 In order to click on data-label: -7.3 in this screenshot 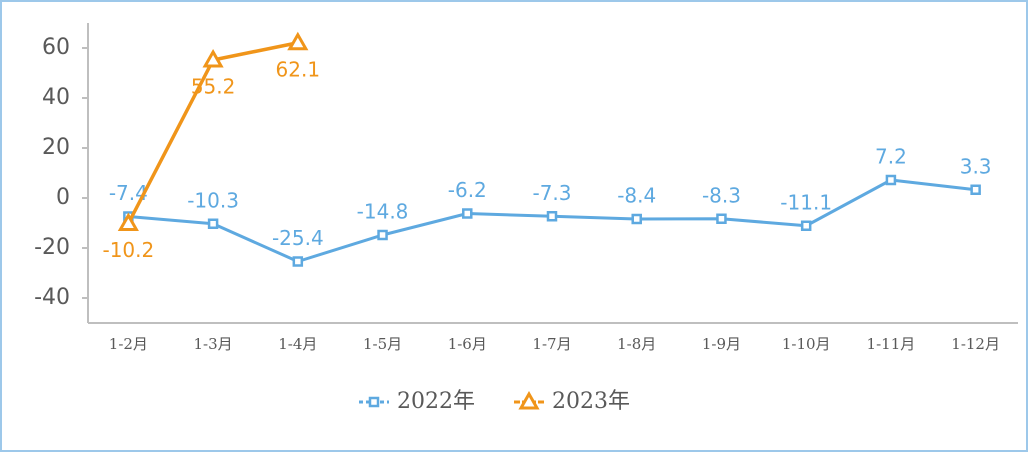, I will do `click(551, 193)`.